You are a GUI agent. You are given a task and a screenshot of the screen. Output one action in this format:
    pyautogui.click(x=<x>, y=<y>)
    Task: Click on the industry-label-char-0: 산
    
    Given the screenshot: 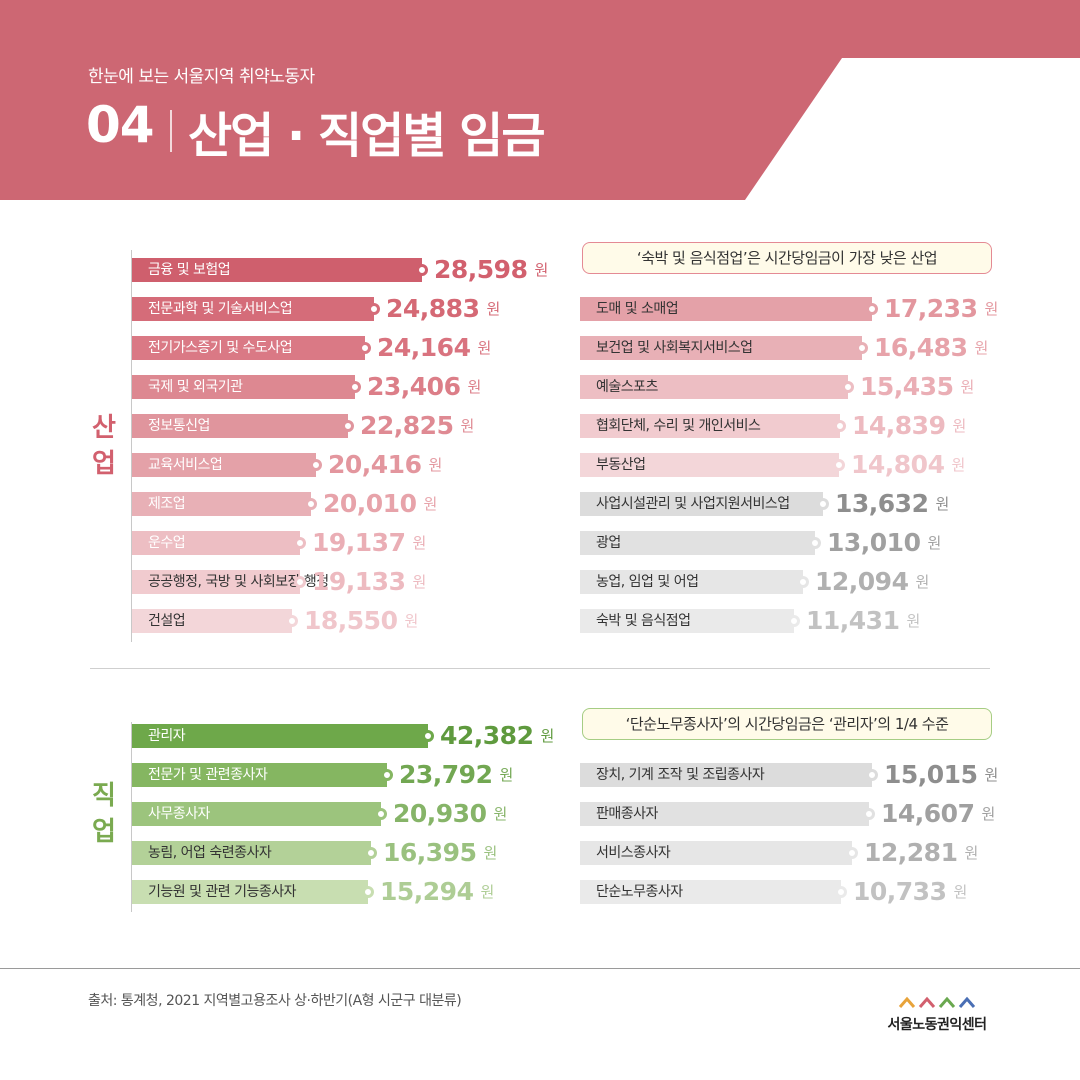 What is the action you would take?
    pyautogui.click(x=104, y=428)
    